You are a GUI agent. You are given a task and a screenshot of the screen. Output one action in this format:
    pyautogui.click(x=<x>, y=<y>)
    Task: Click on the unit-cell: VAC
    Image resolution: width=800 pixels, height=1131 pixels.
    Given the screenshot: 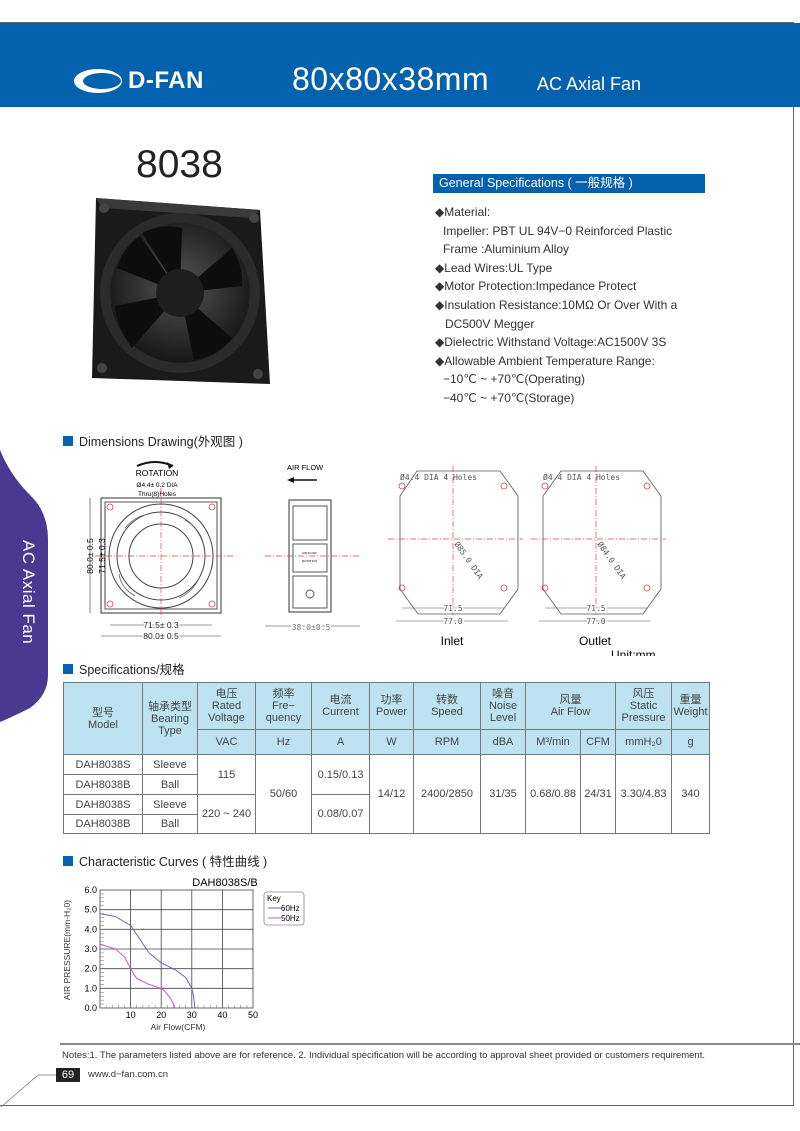 What is the action you would take?
    pyautogui.click(x=226, y=742)
    